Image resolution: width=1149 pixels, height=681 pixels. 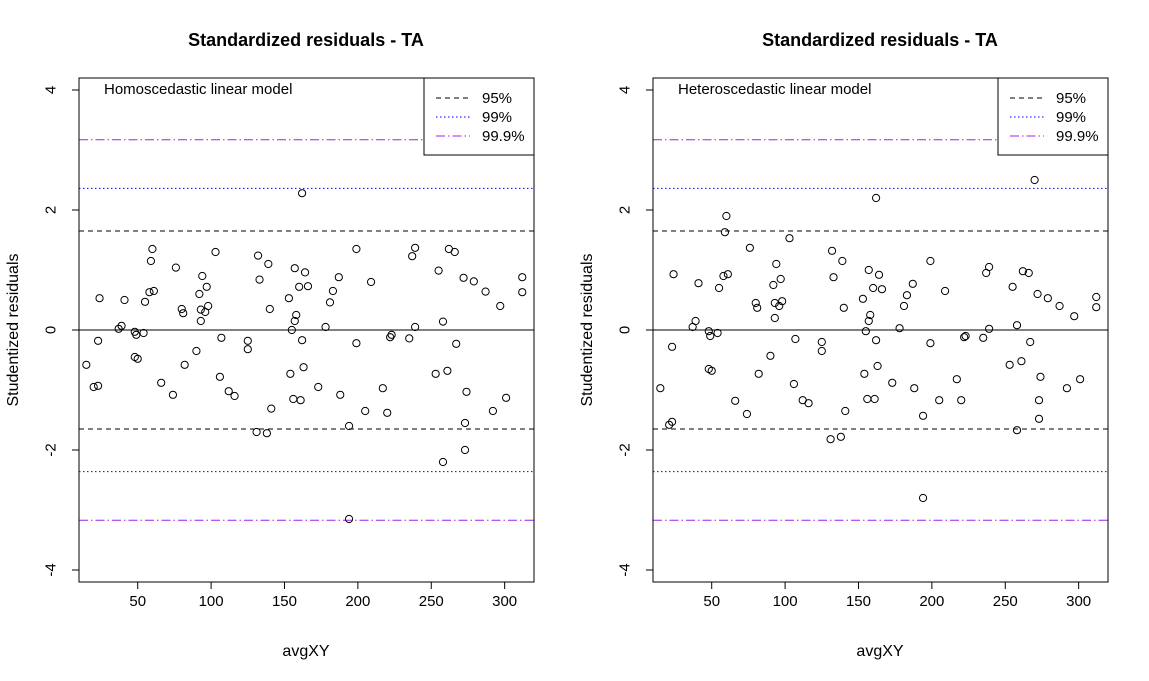 I want to click on x-axis: 50 100 150 200 250 300, so click(x=897, y=595).